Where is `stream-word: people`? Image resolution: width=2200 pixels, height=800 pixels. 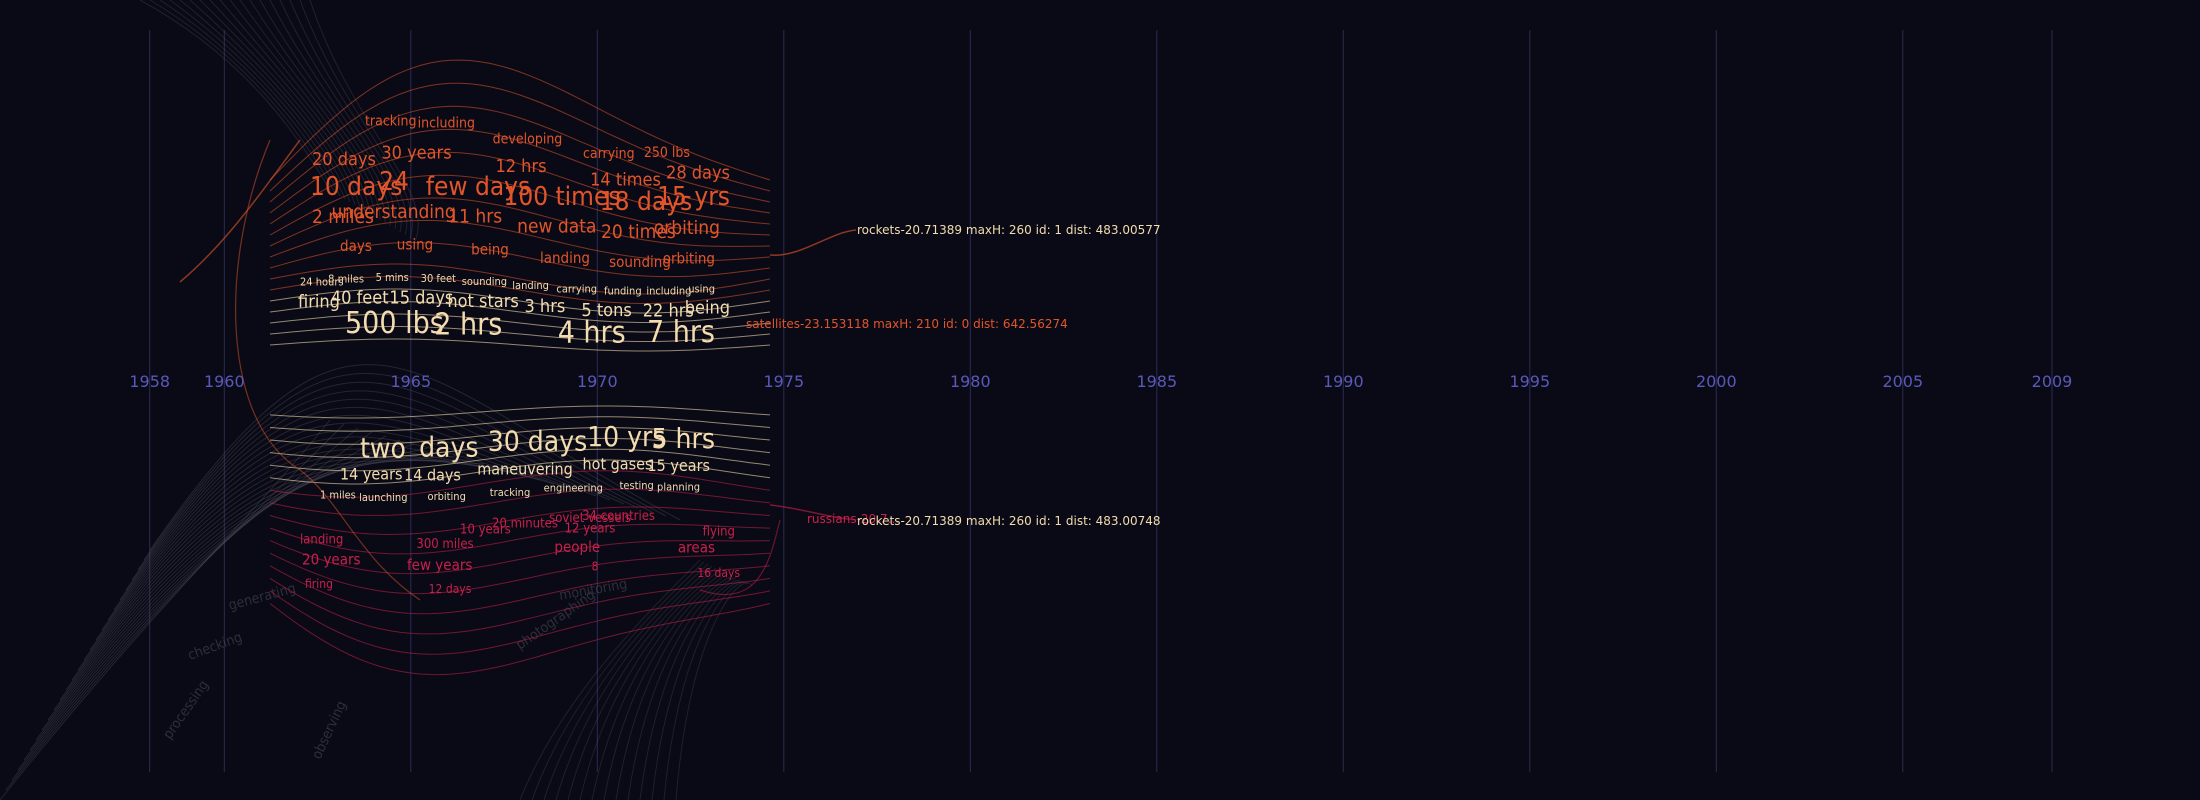
stream-word: people is located at coordinates (577, 547).